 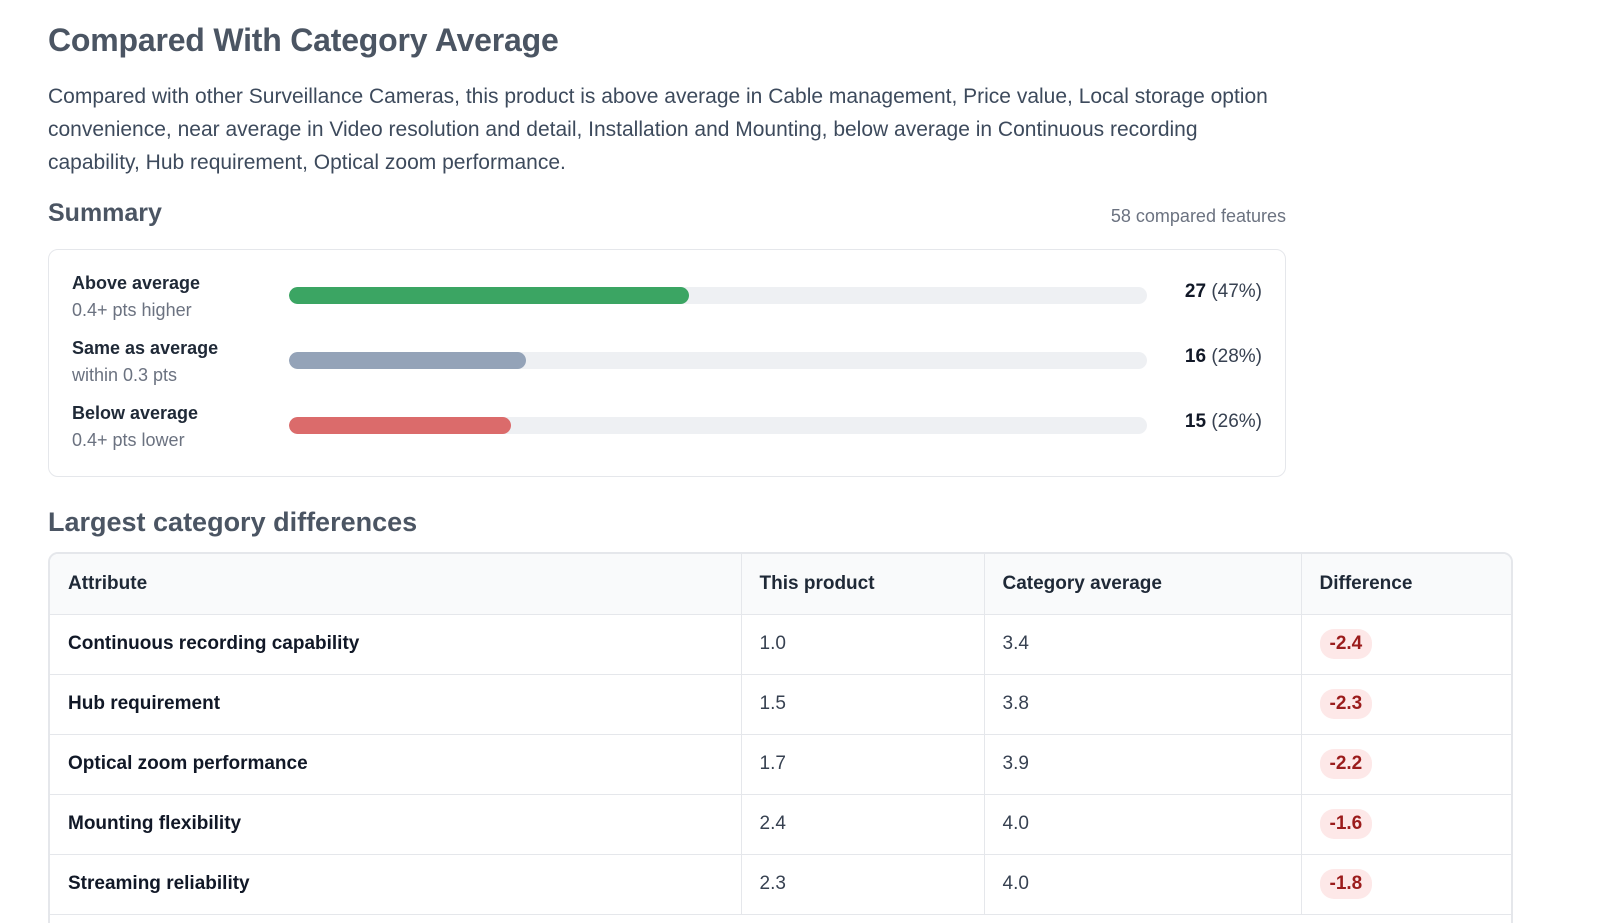 I want to click on table-row: Mounting flexibility 2.4 4.0 -1.6, so click(x=780, y=824).